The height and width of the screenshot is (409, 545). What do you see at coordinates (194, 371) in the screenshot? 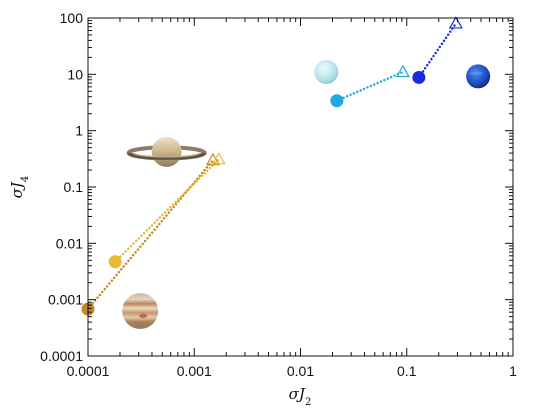
I see `x-tick-label: 0.001` at bounding box center [194, 371].